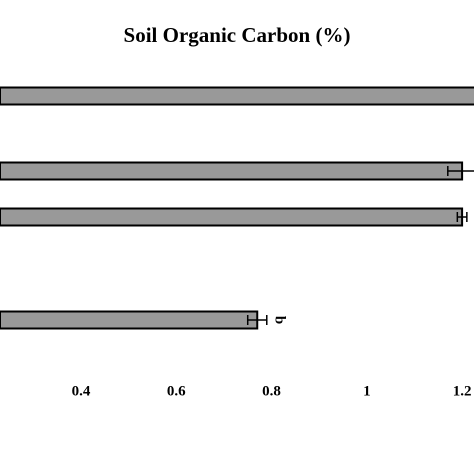 Image resolution: width=474 pixels, height=474 pixels. I want to click on x-tick-label: 1, so click(367, 391).